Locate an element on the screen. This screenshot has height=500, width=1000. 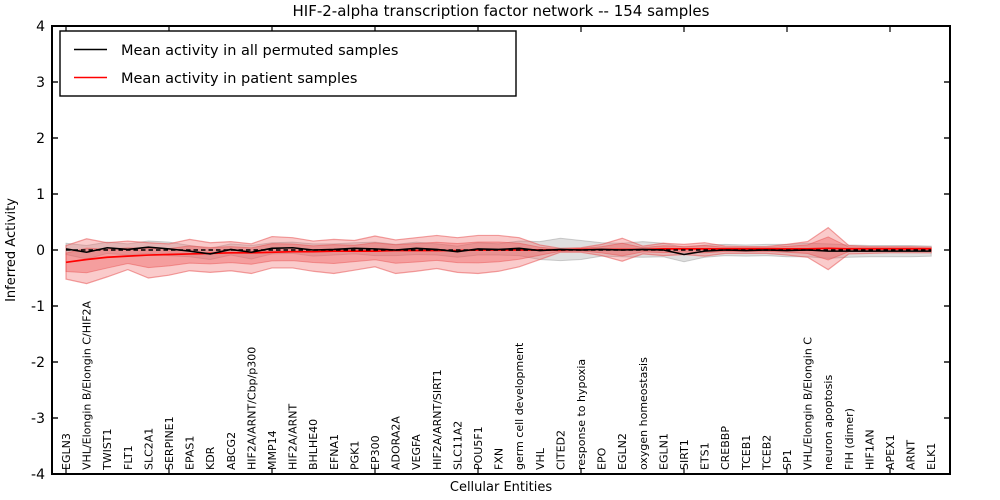
category-label: SLC2A1 is located at coordinates (148, 449).